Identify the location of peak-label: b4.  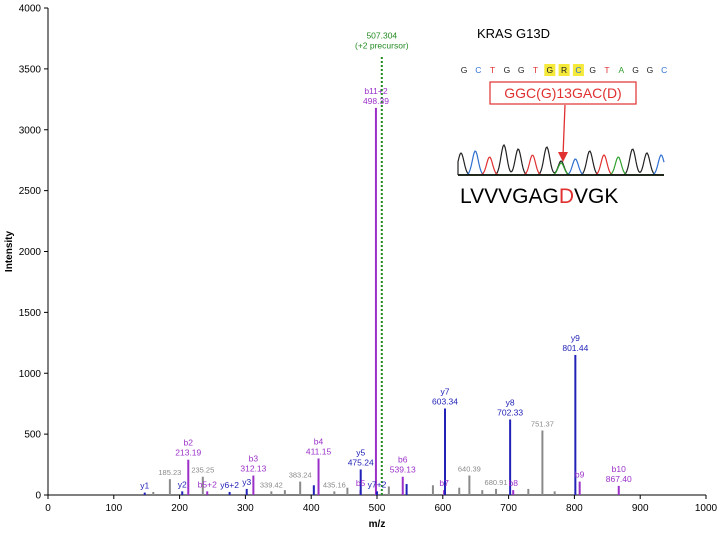
(319, 441).